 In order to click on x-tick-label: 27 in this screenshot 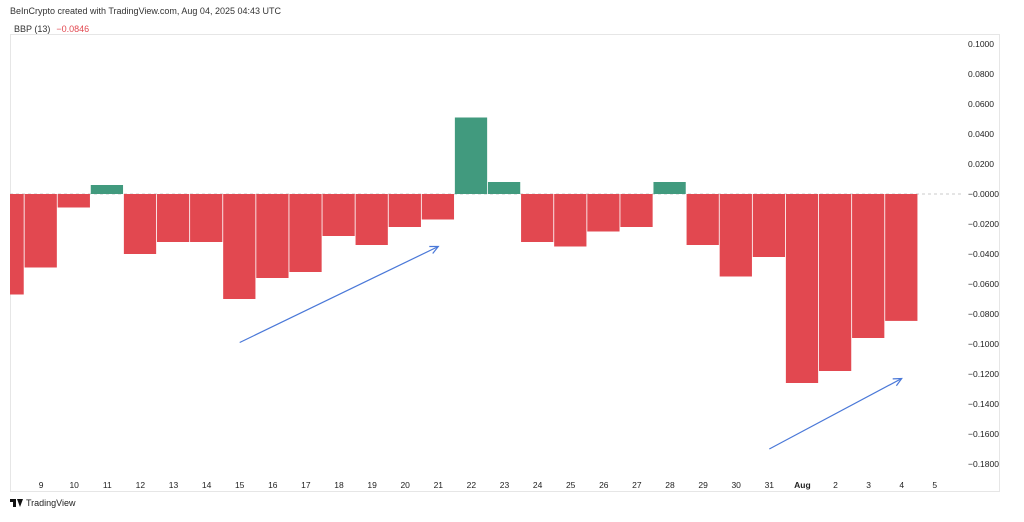, I will do `click(637, 485)`.